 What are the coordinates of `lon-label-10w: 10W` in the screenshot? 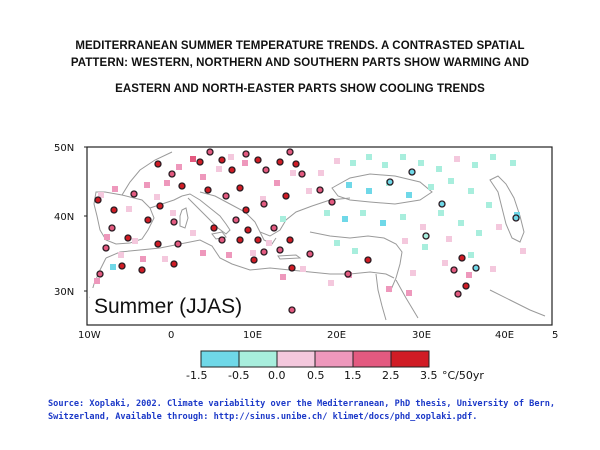 It's located at (89, 335).